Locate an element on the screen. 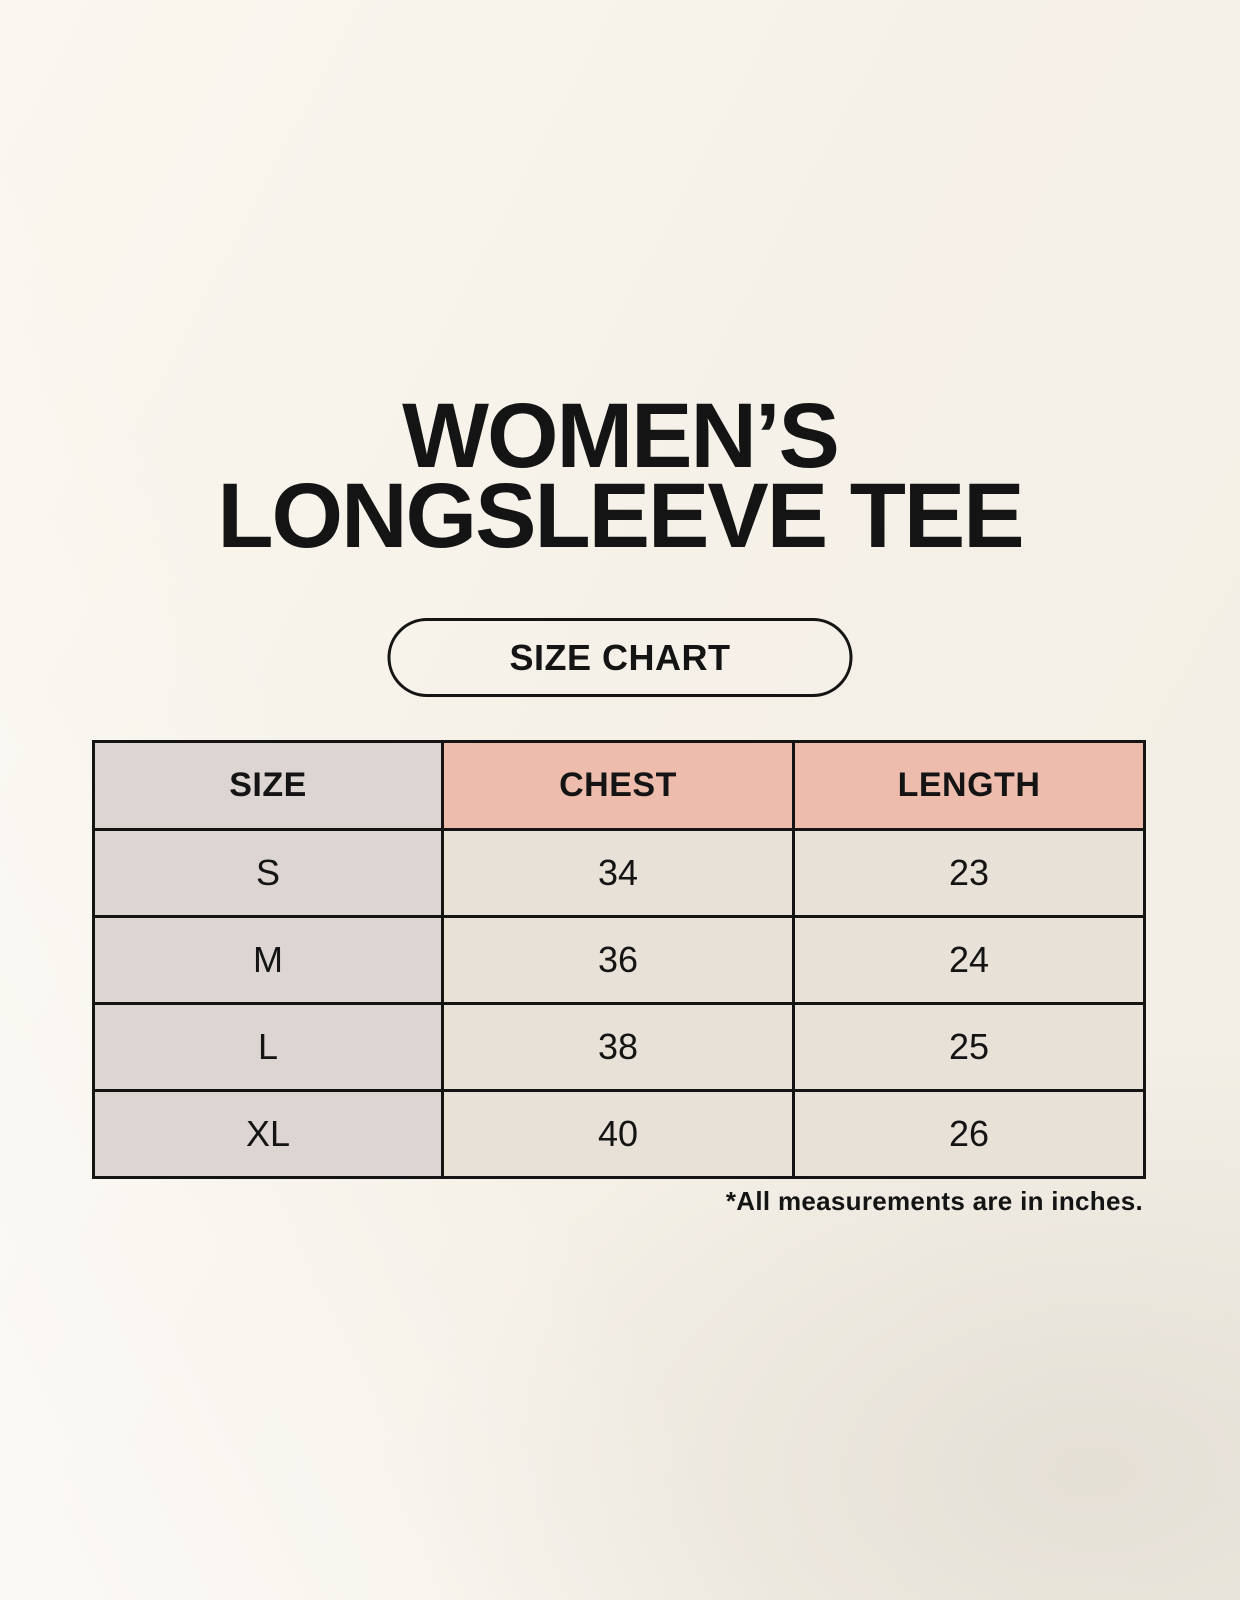 This screenshot has height=1600, width=1240. column-header-chest: CHEST is located at coordinates (618, 785).